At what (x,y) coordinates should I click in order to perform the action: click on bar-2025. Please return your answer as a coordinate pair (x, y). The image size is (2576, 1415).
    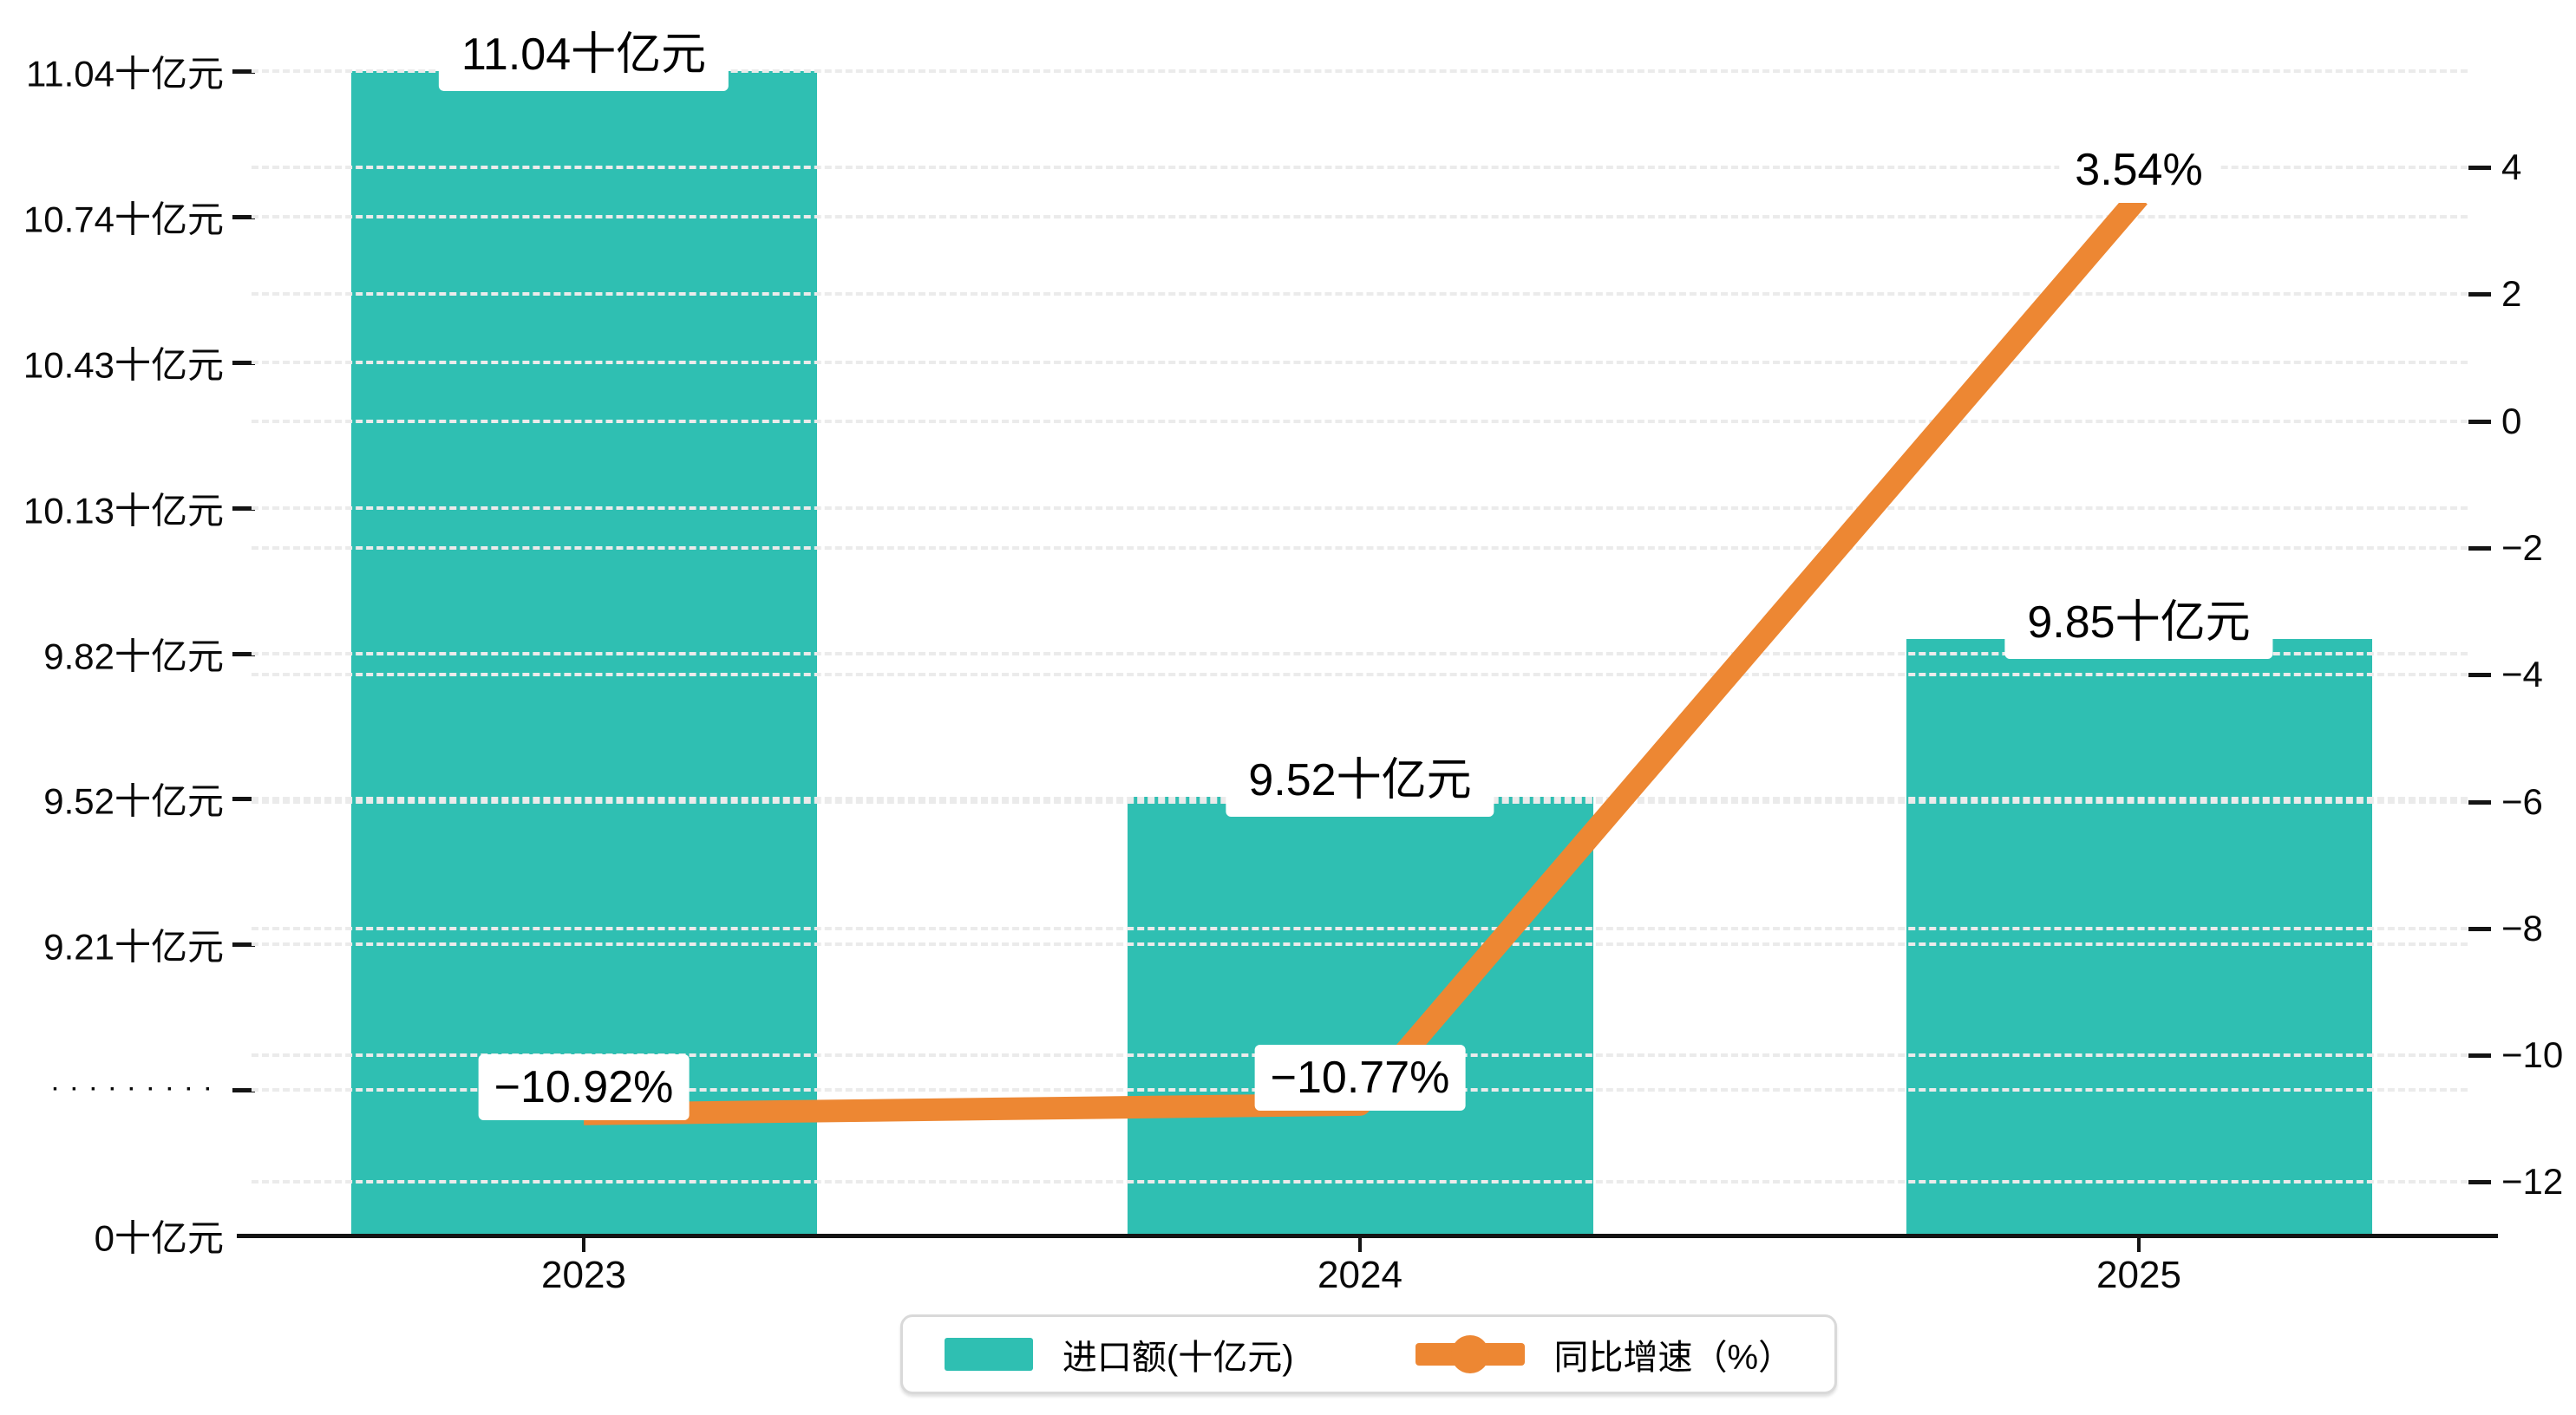
    Looking at the image, I should click on (2139, 937).